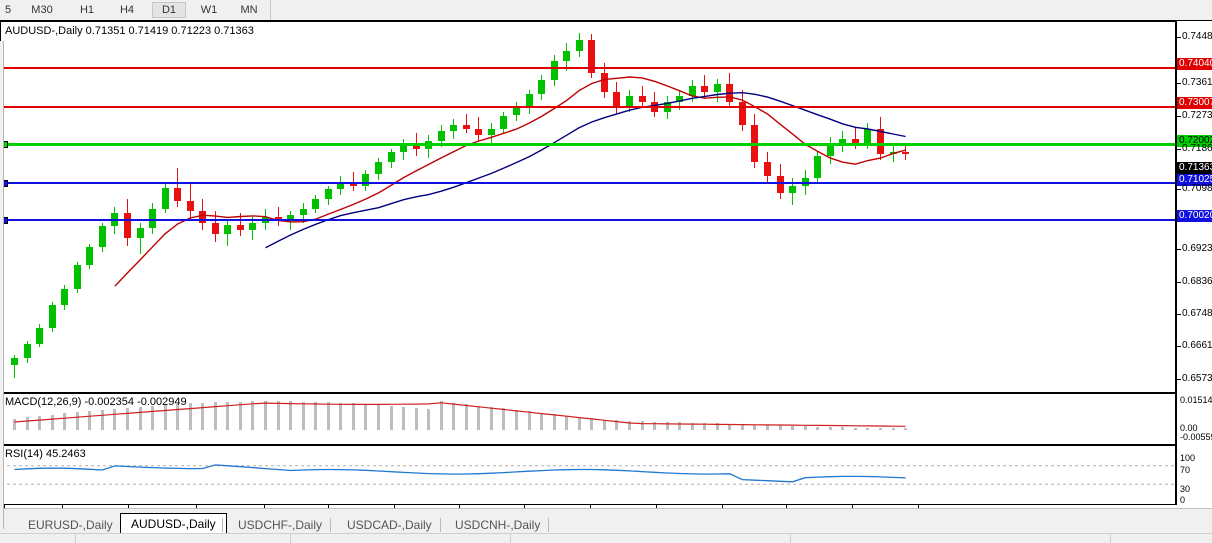  What do you see at coordinates (2, 285) in the screenshot?
I see `chart-left-scrollbar` at bounding box center [2, 285].